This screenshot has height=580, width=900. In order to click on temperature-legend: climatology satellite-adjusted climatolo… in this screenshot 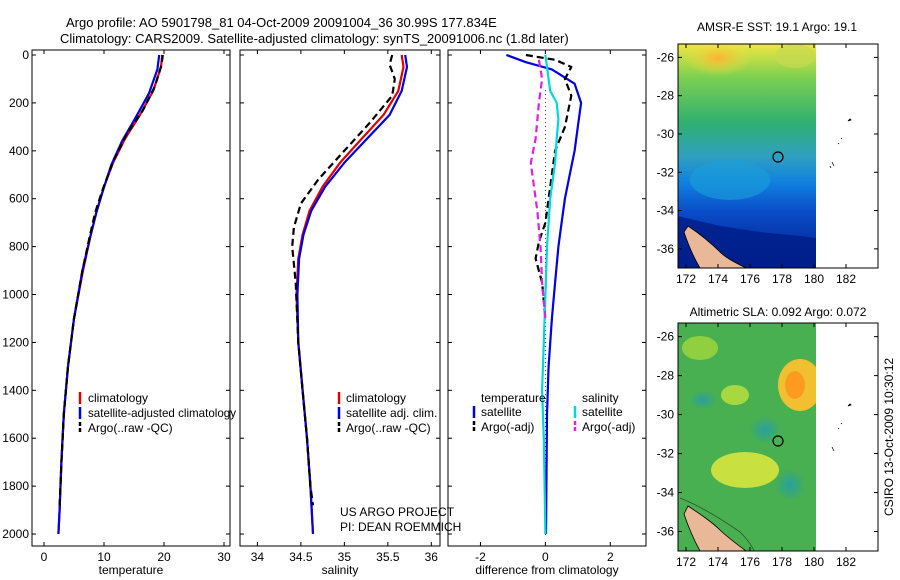, I will do `click(157, 413)`.